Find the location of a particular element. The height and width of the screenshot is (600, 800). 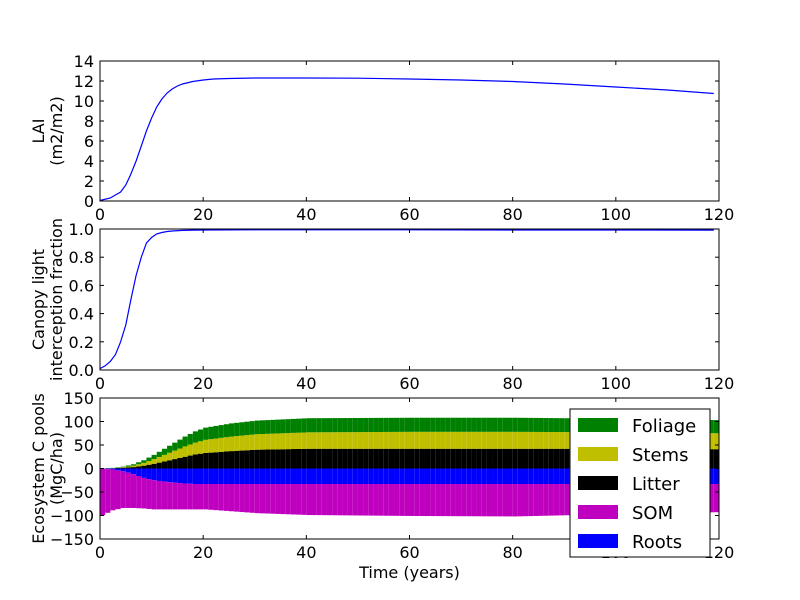

x-tick-label: 40 is located at coordinates (306, 383).